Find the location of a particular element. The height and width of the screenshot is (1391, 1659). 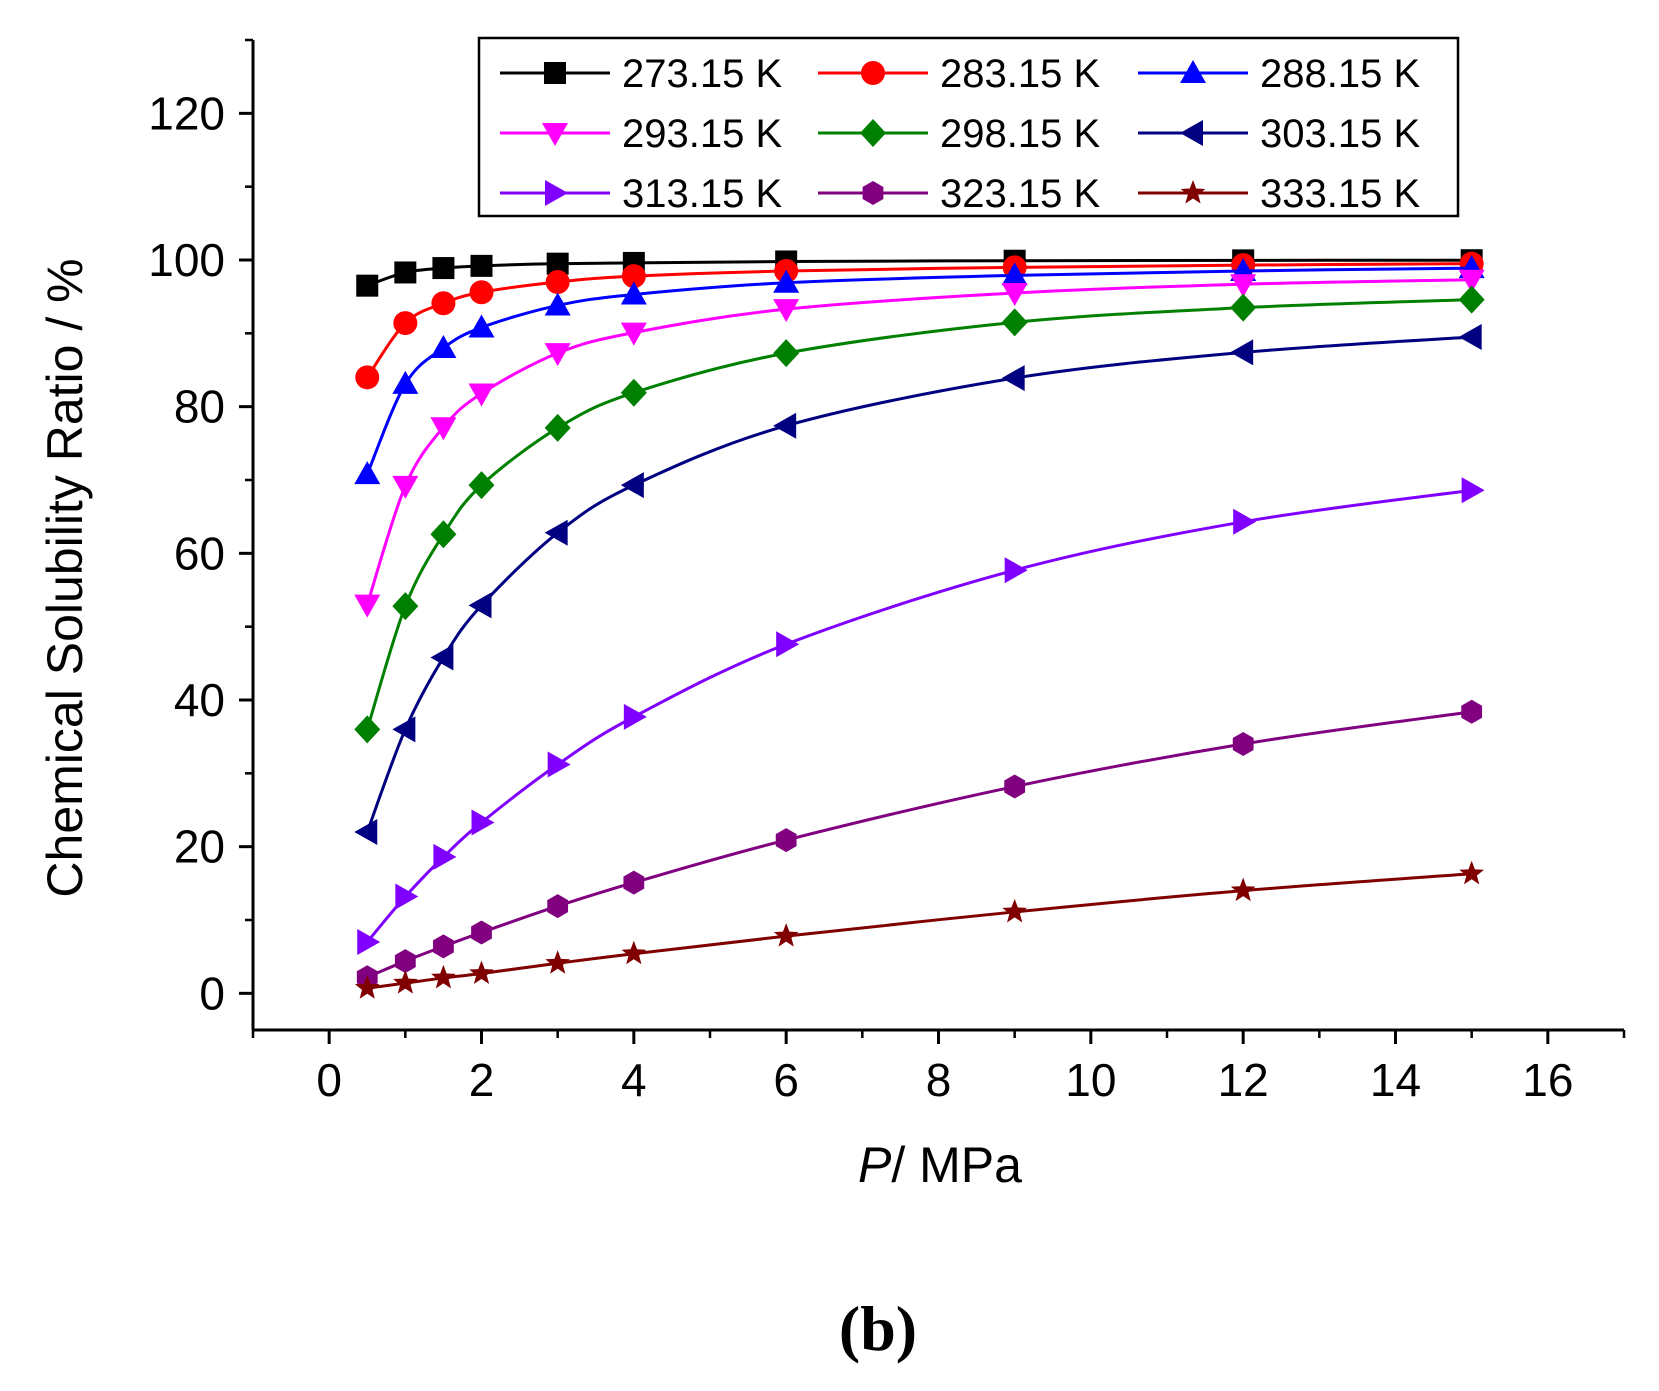

legend-label: 333.15 K is located at coordinates (1340, 194).